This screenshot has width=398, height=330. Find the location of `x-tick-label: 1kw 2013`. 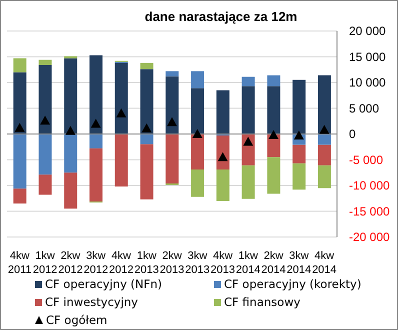

x-tick-label: 1kw 2013 is located at coordinates (146, 263).